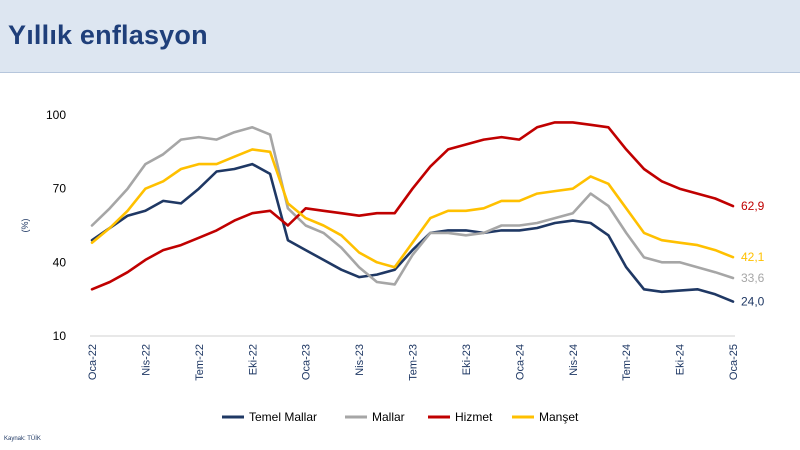  I want to click on y-tick-label: 40, so click(60, 262).